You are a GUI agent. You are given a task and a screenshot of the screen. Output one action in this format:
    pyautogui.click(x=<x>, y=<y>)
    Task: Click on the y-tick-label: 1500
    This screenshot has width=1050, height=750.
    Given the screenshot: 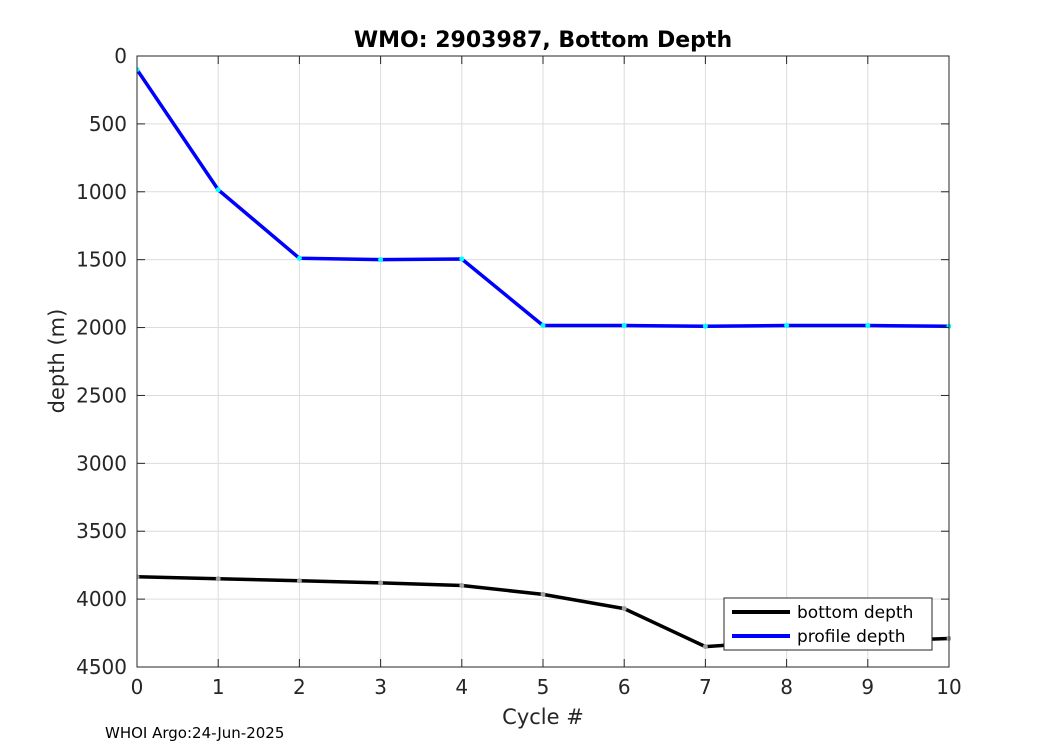 What is the action you would take?
    pyautogui.click(x=101, y=260)
    